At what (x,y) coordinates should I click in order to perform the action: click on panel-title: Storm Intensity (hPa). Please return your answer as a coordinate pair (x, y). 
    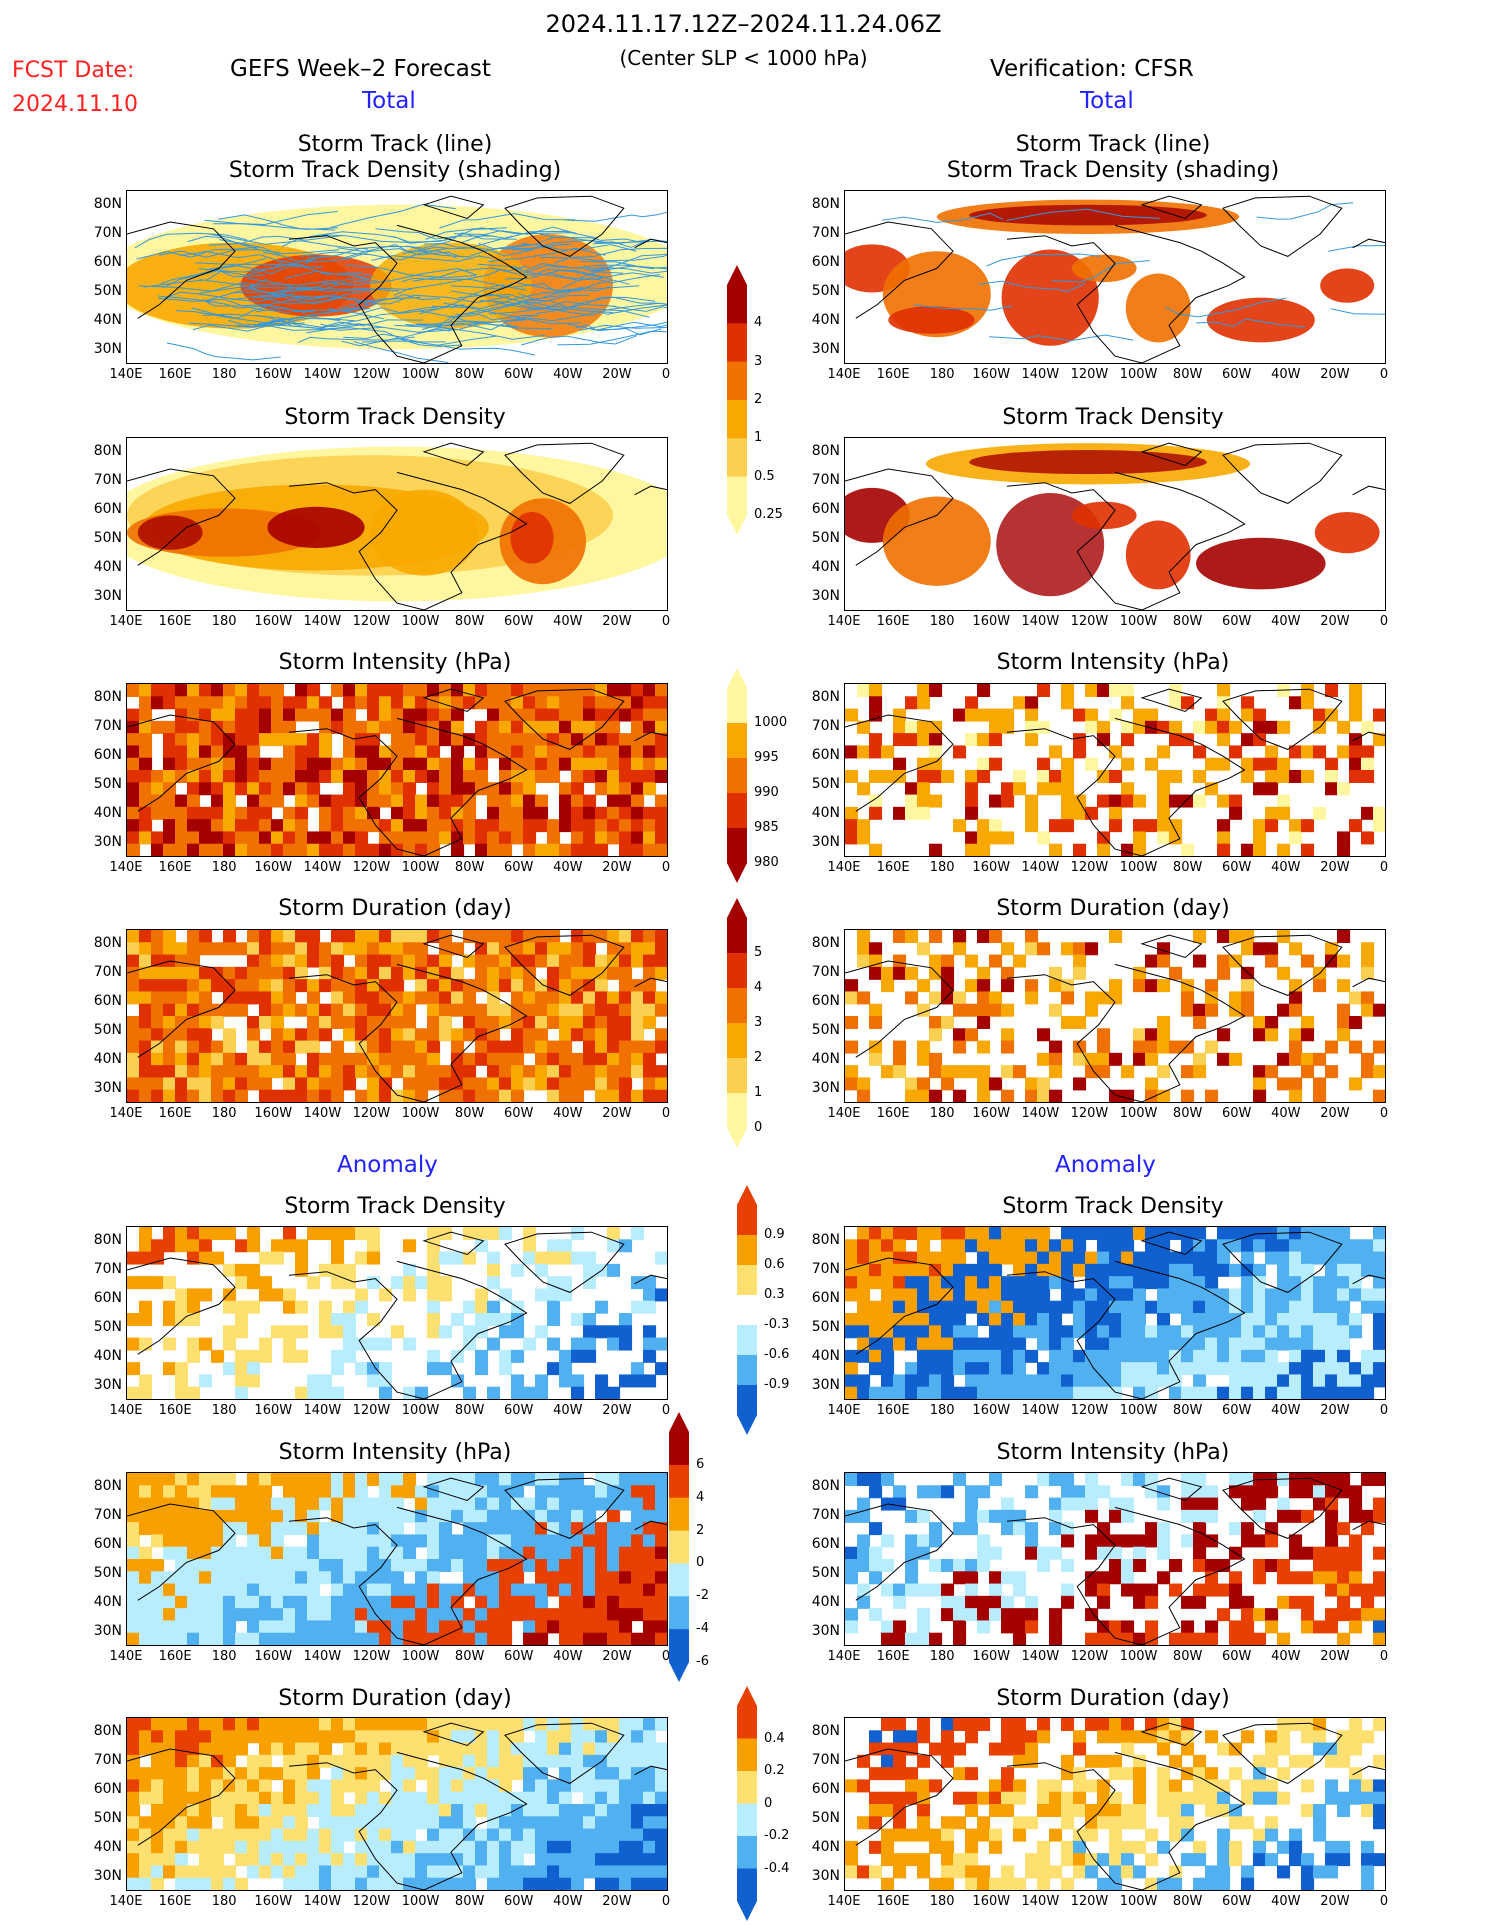
    Looking at the image, I should click on (1113, 662).